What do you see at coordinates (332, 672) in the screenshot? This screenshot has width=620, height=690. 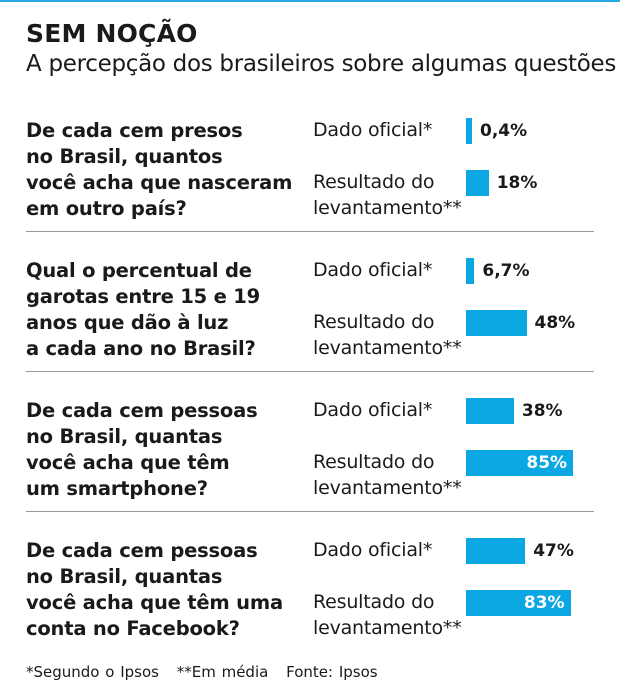 I see `source-note: Fonte: Ipsos` at bounding box center [332, 672].